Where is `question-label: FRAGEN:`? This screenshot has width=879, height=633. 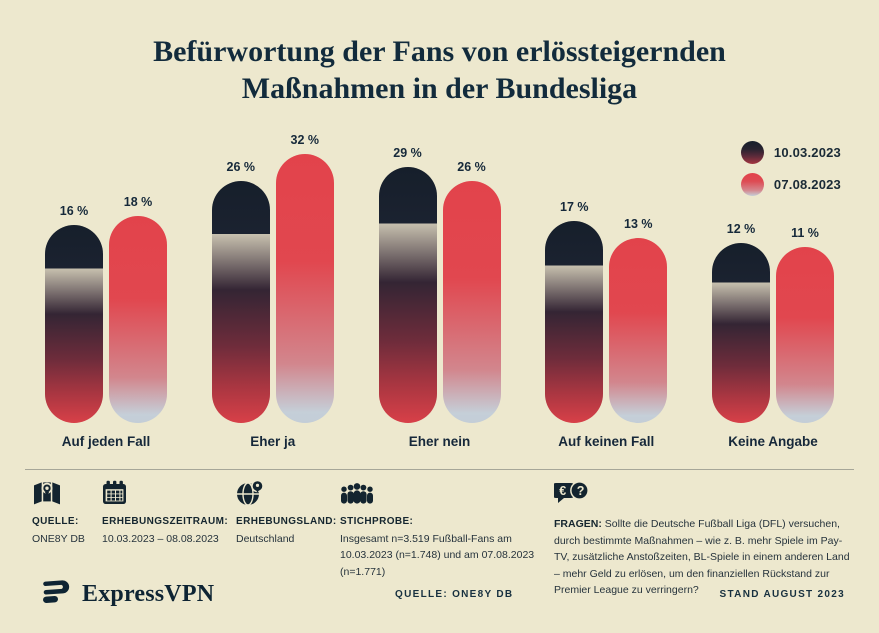
question-label: FRAGEN: is located at coordinates (578, 524).